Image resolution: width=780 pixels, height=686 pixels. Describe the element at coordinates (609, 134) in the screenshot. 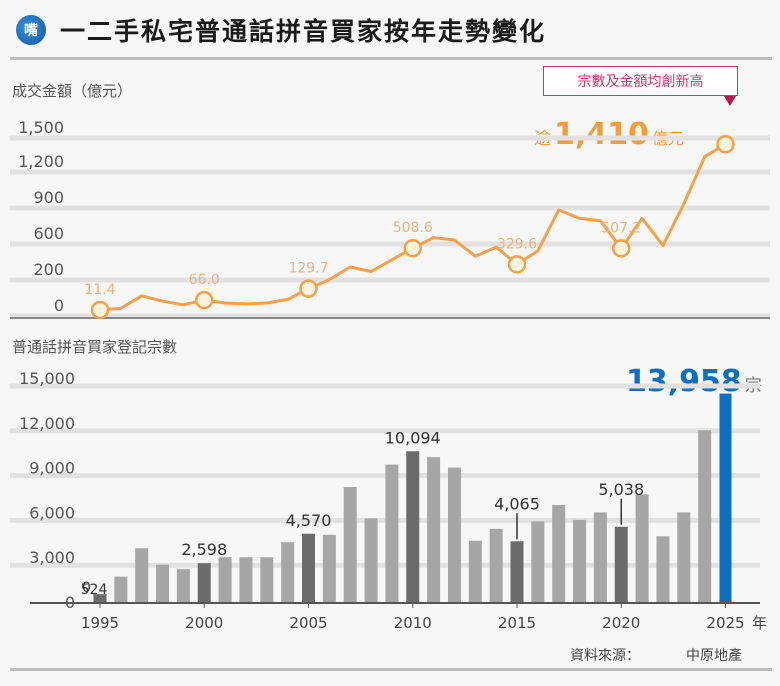

I see `line-peak-label: 逾 1,410 億元` at that location.